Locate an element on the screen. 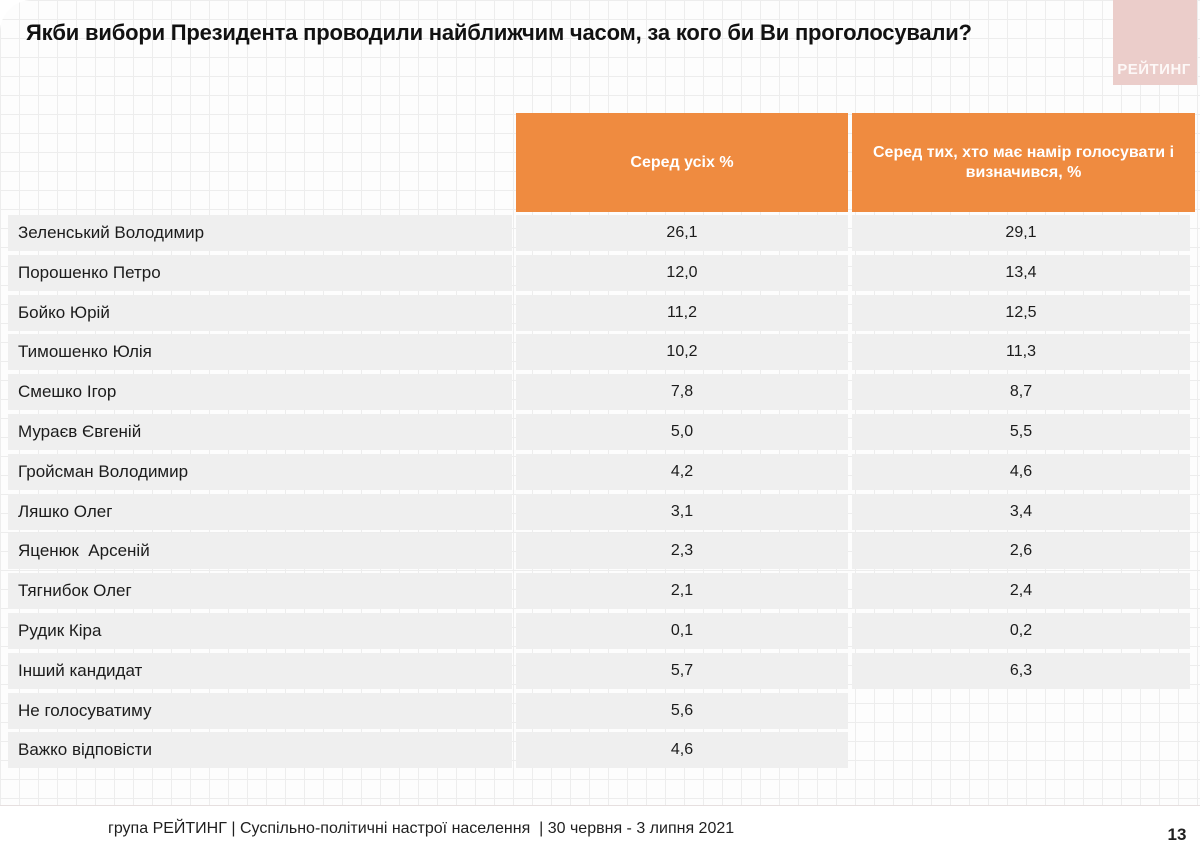  table-row: Бойко Юрій 11,2 12,5 is located at coordinates (599, 312).